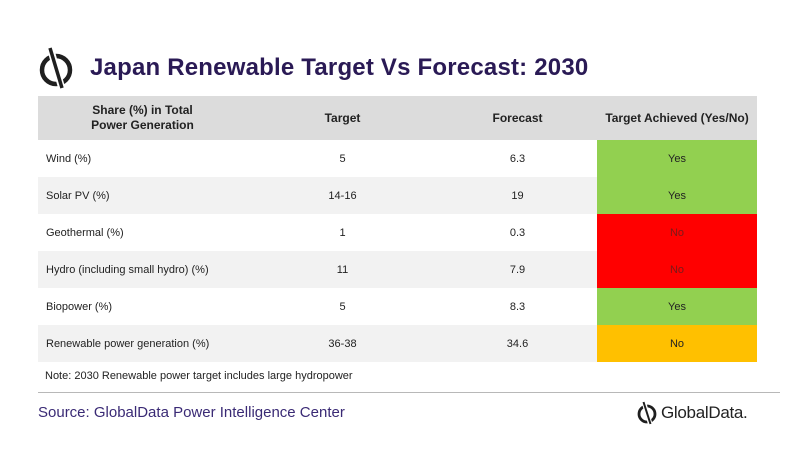 The width and height of the screenshot is (800, 476). I want to click on globaldata-brand-icon, so click(647, 413).